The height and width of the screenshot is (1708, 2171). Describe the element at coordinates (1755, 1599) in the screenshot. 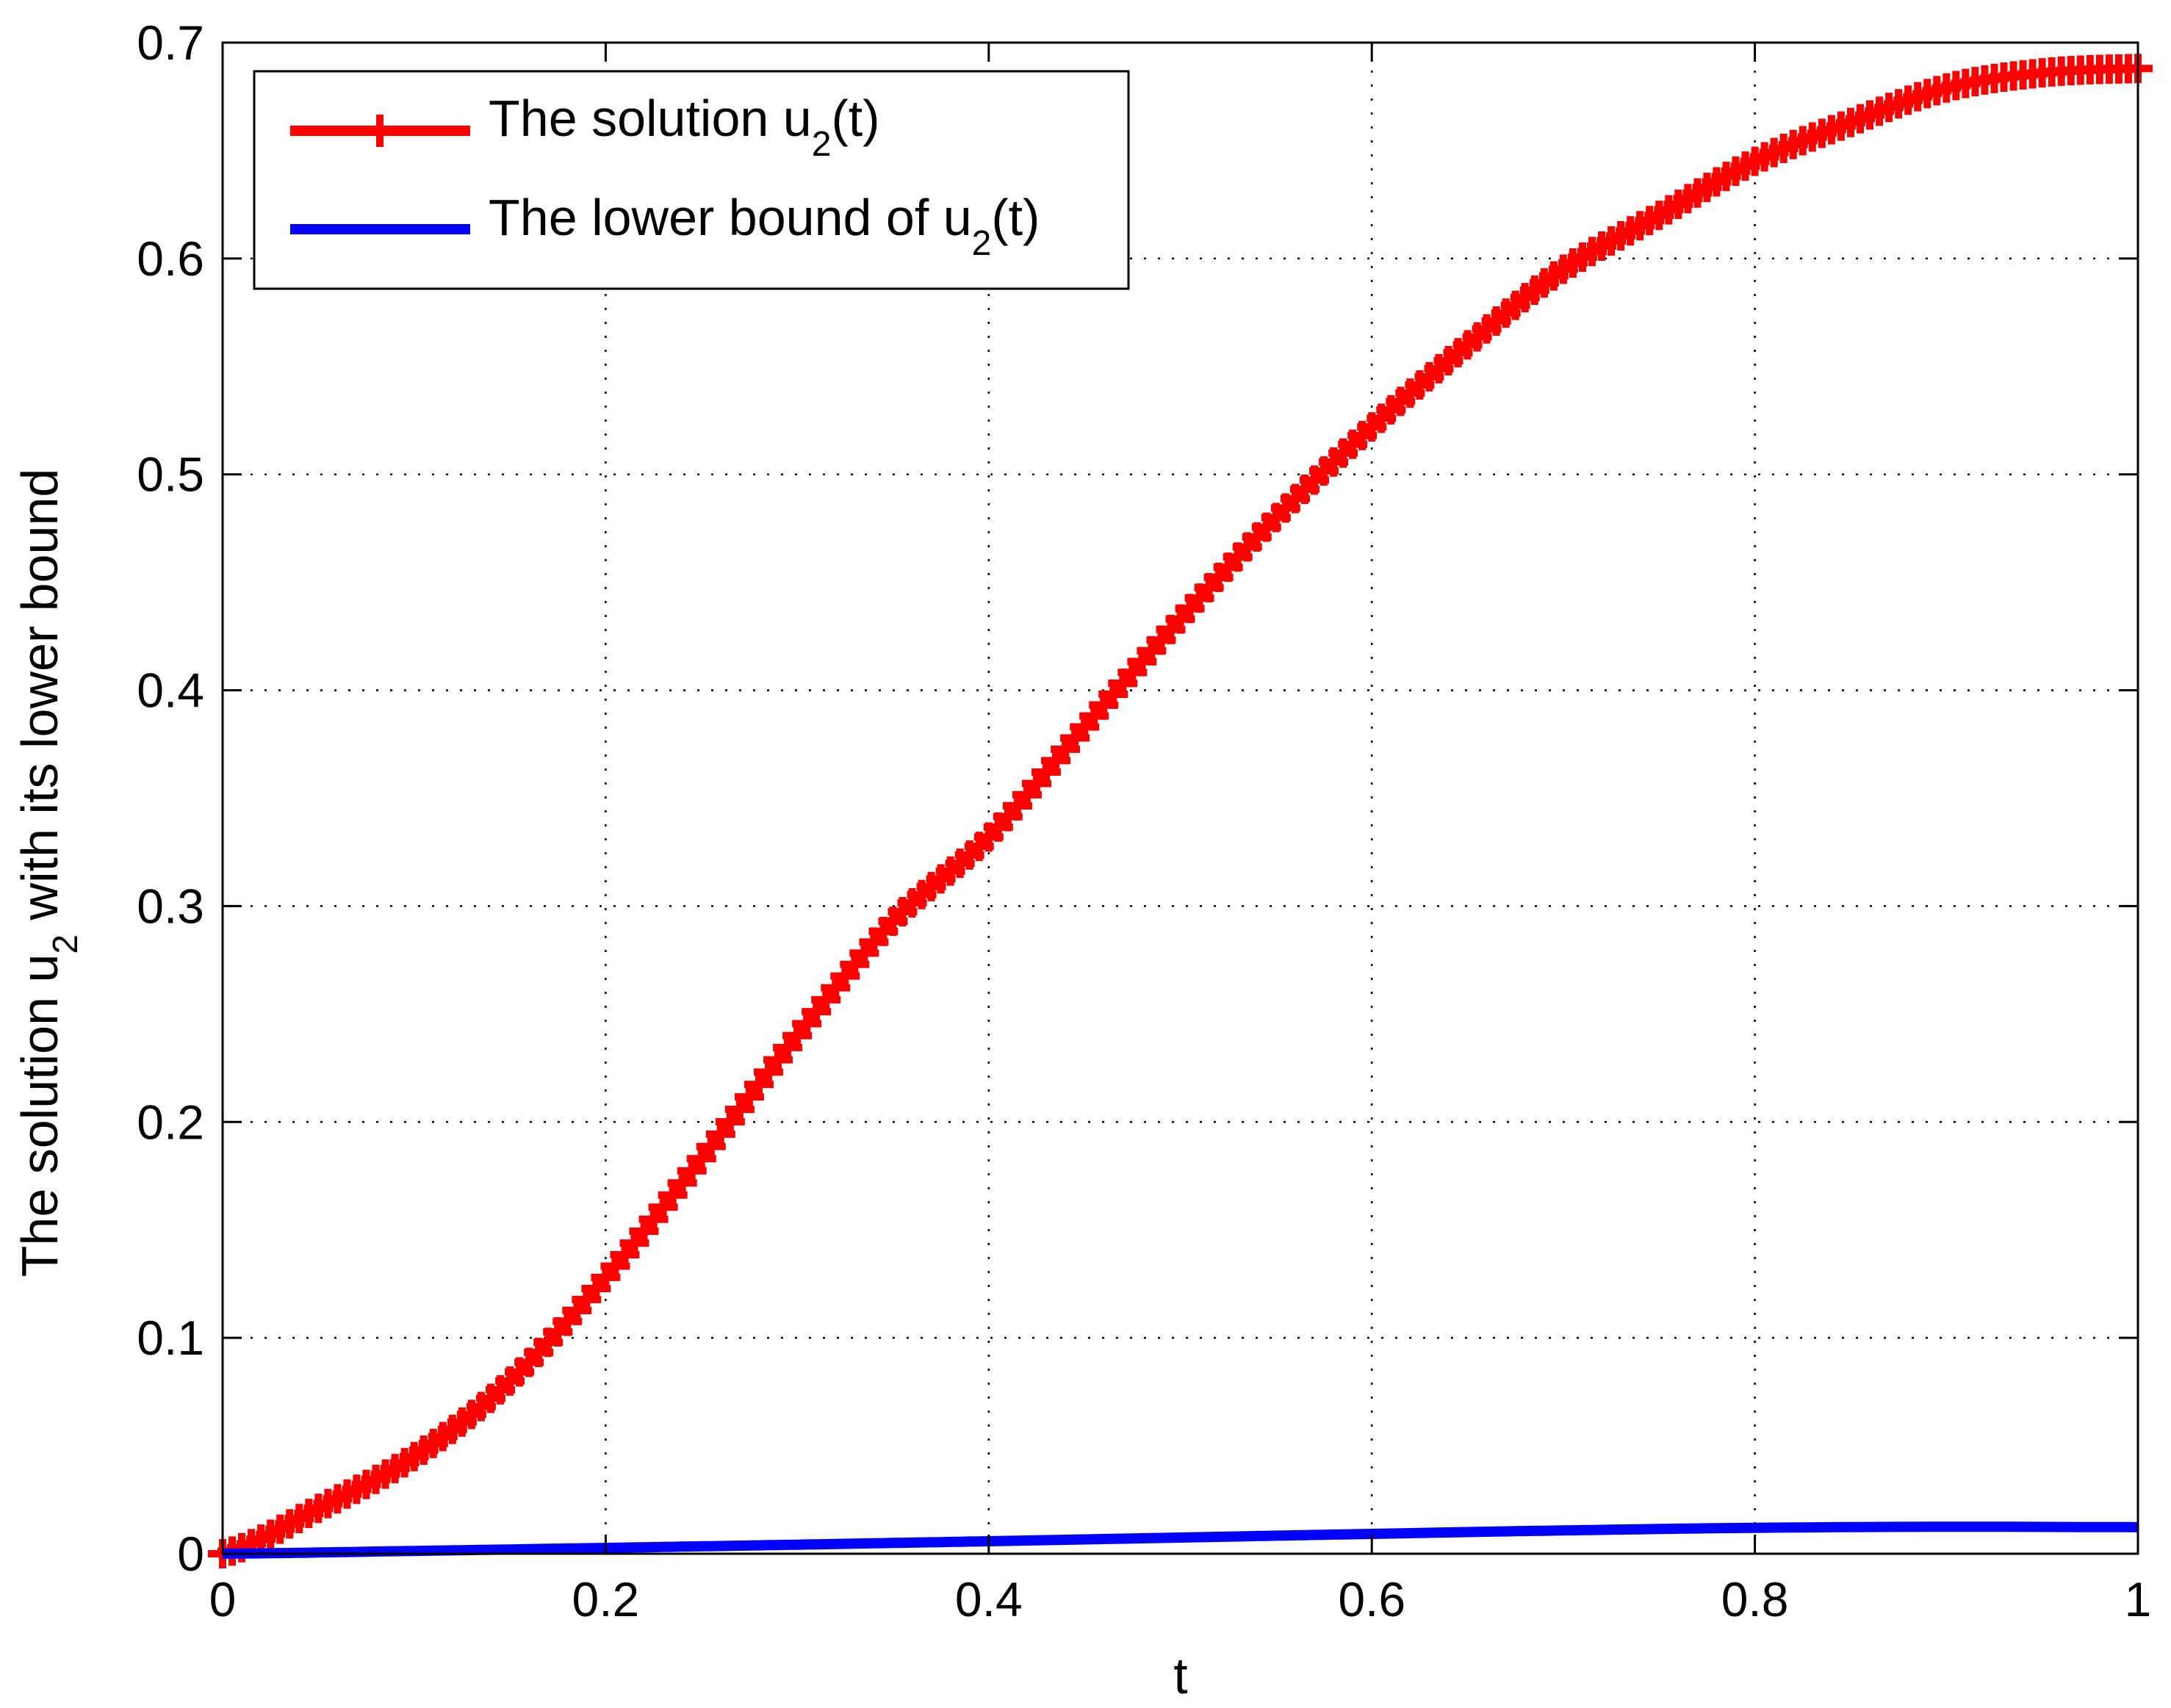

I see `x-tick-label-4: 0.8` at that location.